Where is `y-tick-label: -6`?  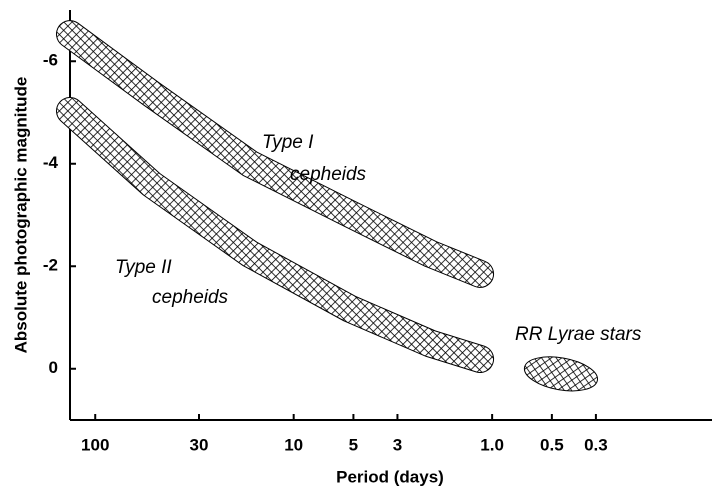
y-tick-label: -6 is located at coordinates (50, 60).